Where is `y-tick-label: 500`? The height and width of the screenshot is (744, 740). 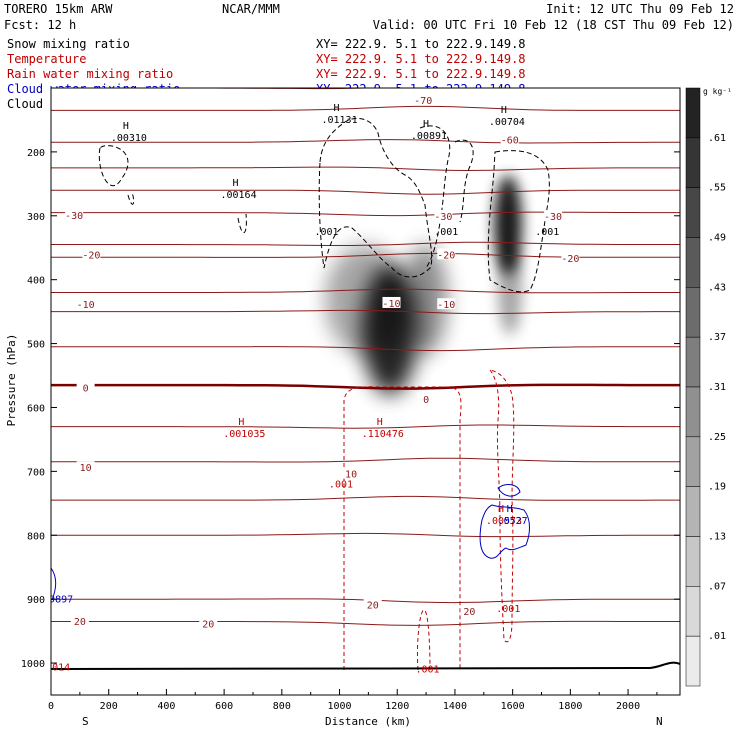 y-tick-label: 500 is located at coordinates (36, 345).